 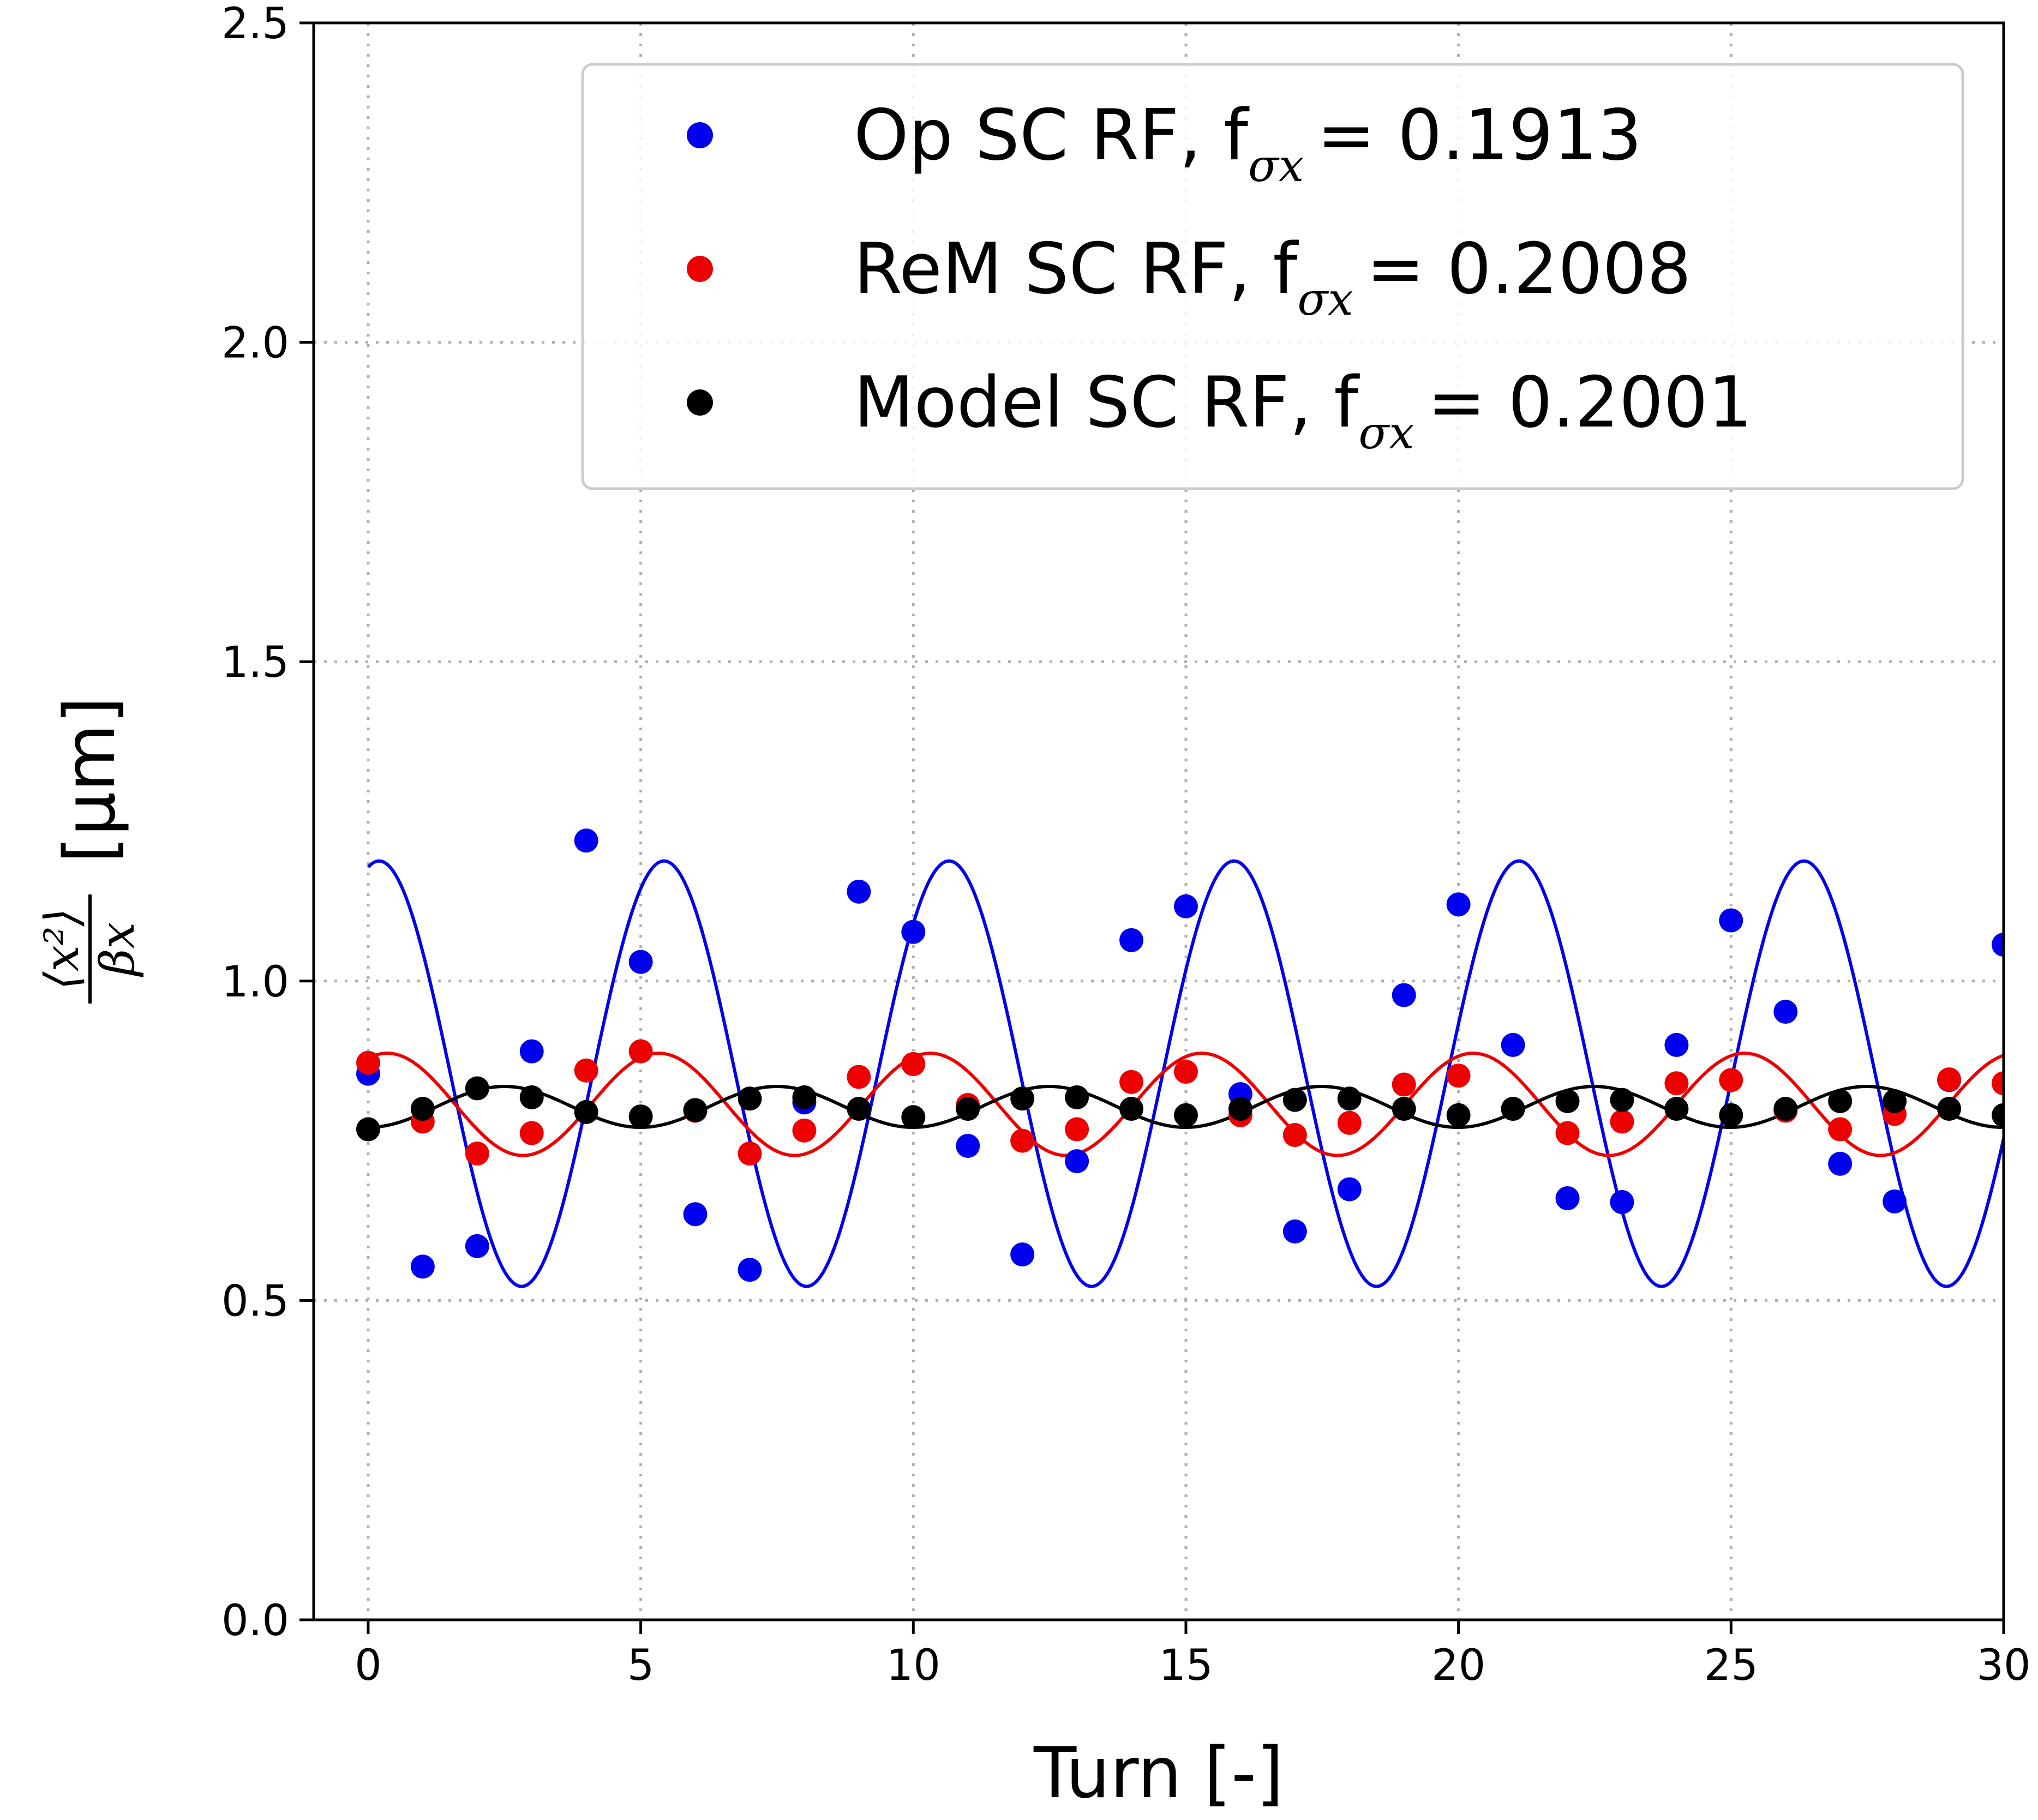 What do you see at coordinates (641, 1665) in the screenshot?
I see `x-tick-label: 5` at bounding box center [641, 1665].